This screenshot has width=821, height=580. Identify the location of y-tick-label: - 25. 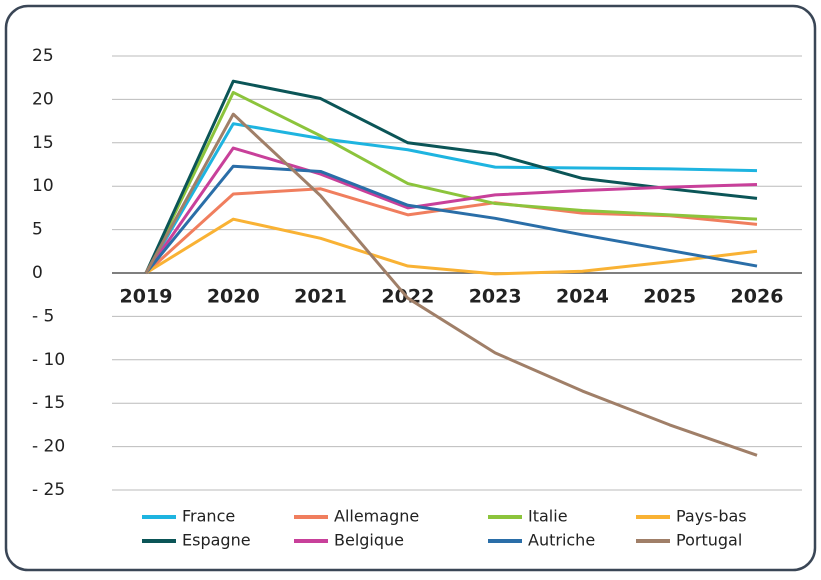
(48, 490).